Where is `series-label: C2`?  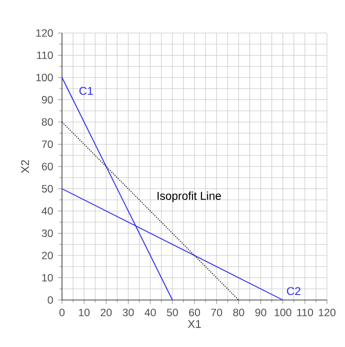
series-label: C2 is located at coordinates (293, 291).